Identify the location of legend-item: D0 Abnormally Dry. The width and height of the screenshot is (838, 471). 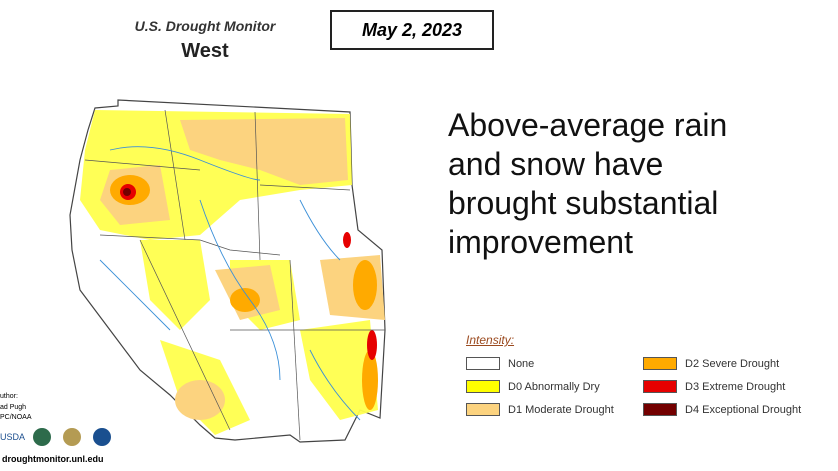
(533, 386).